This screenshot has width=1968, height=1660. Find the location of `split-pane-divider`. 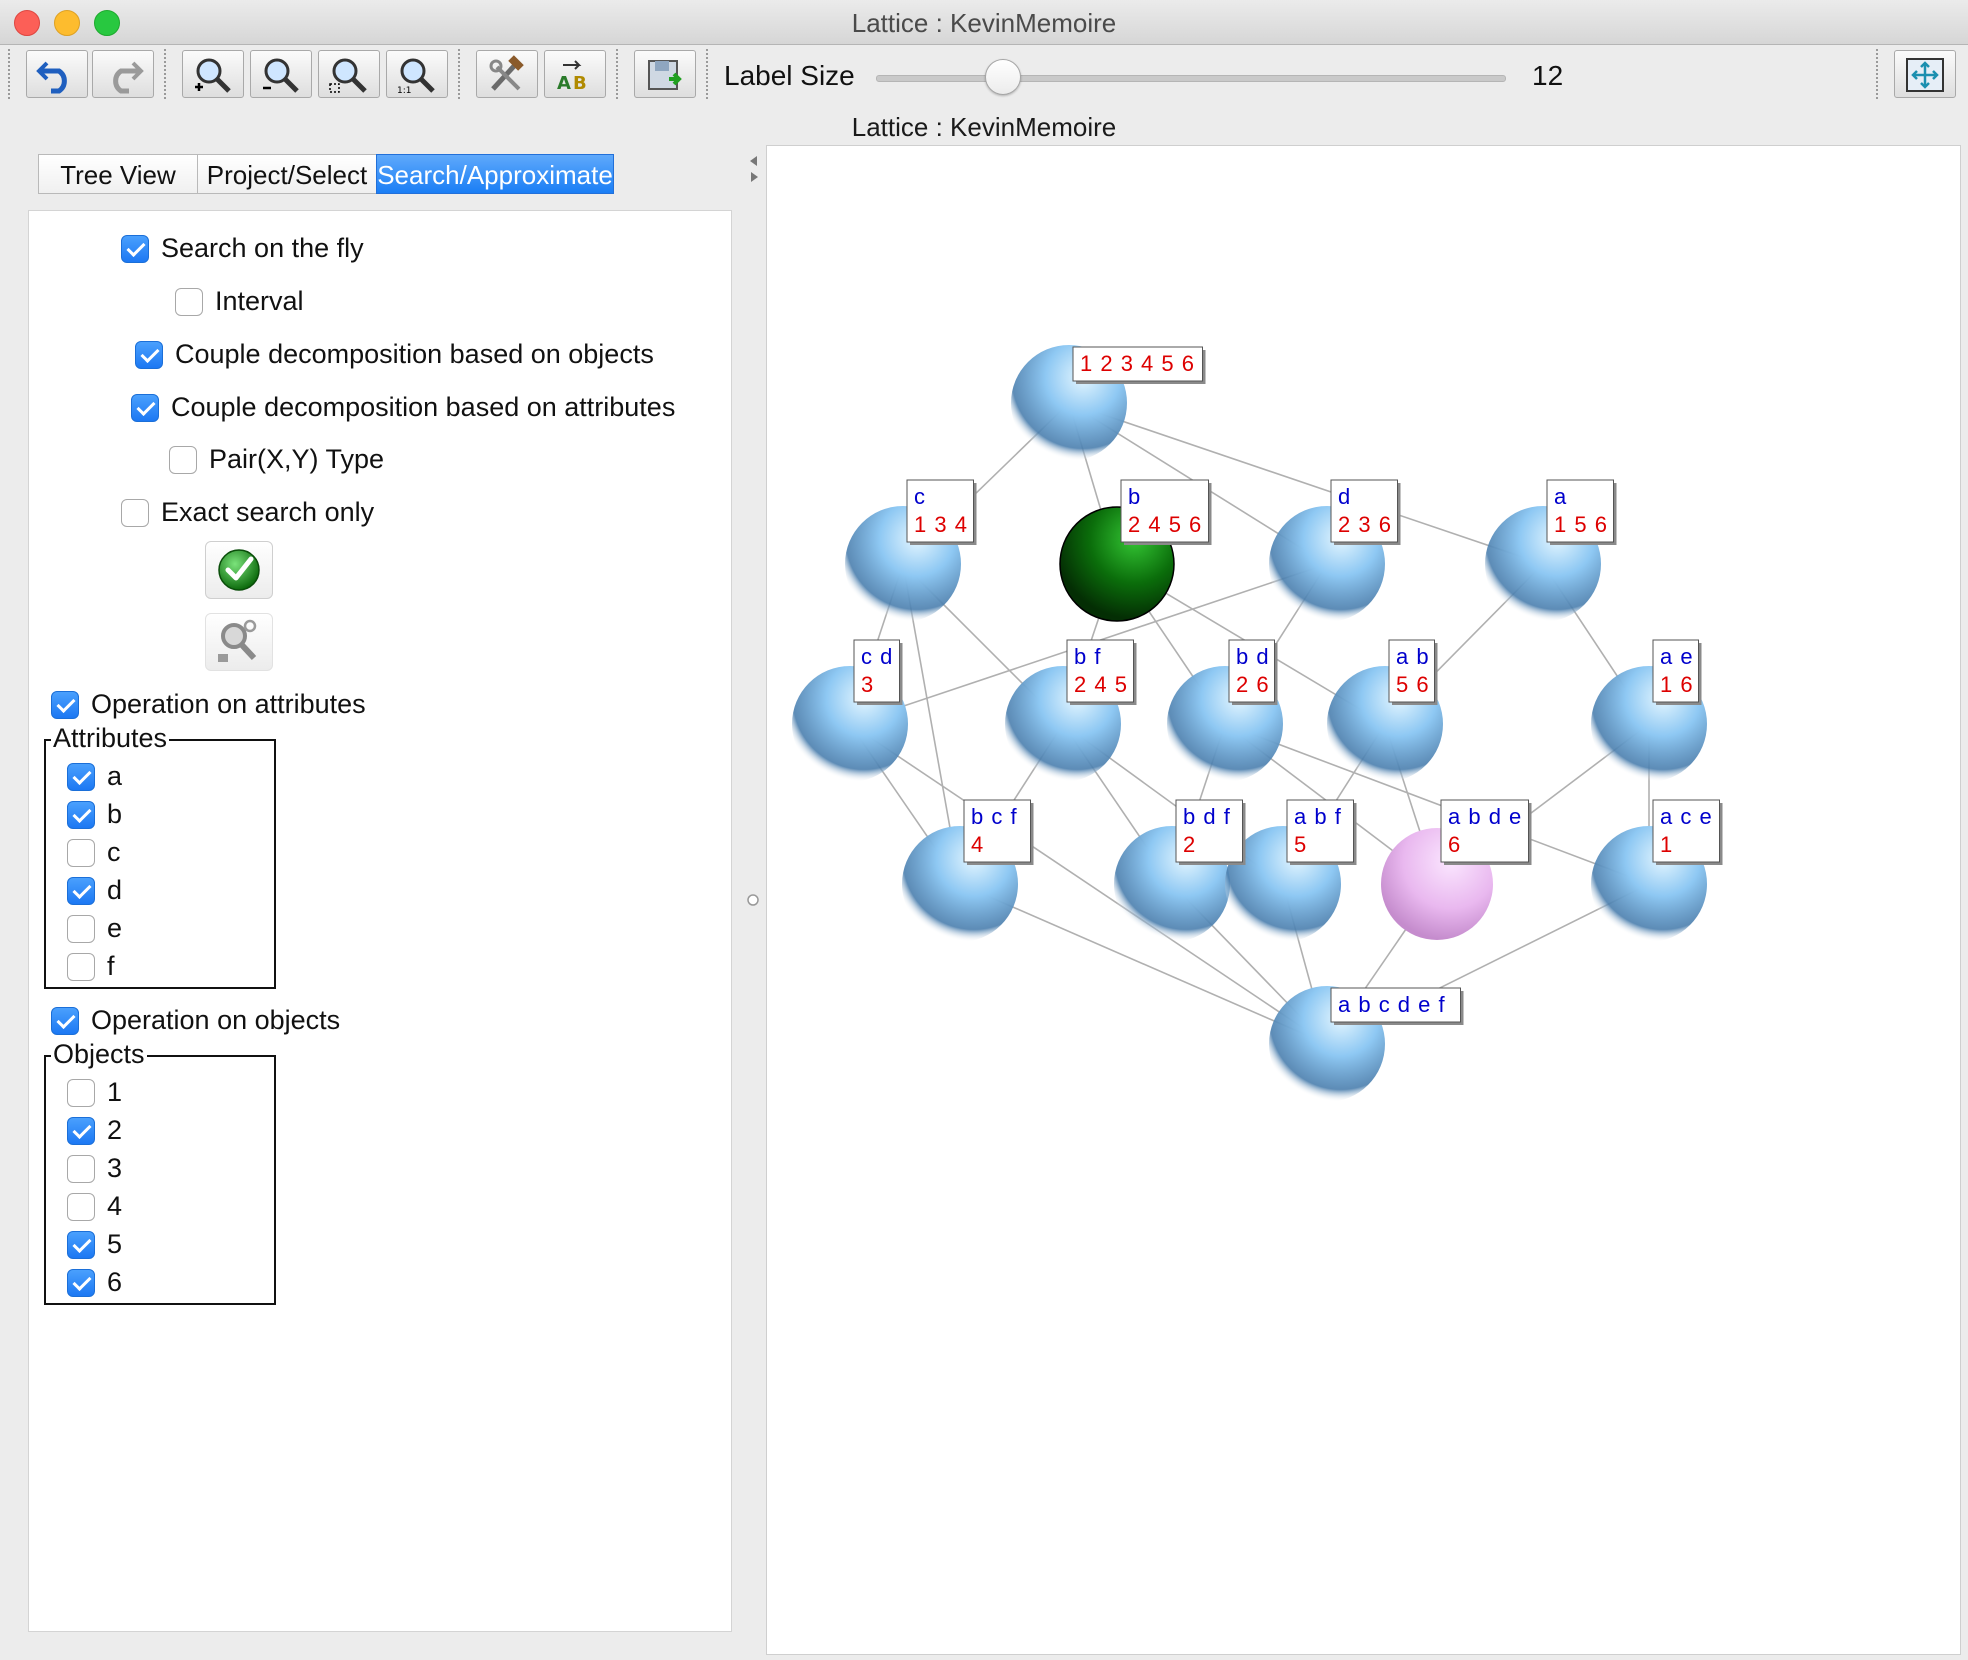

split-pane-divider is located at coordinates (753, 900).